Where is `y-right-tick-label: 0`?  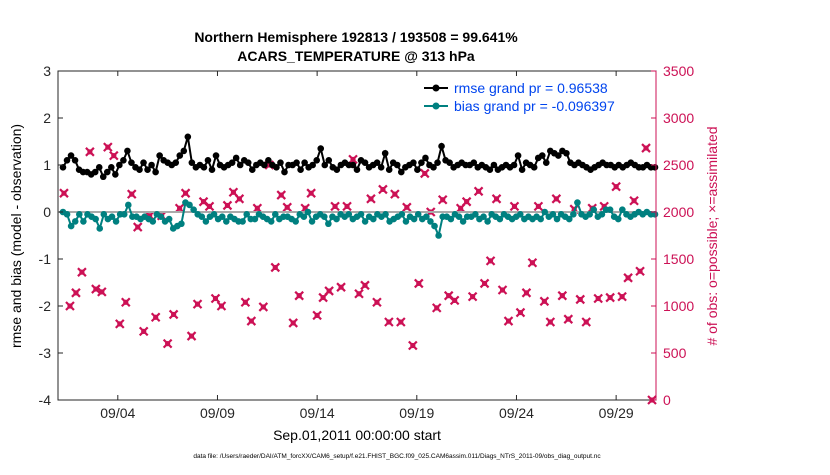
y-right-tick-label: 0 is located at coordinates (667, 400).